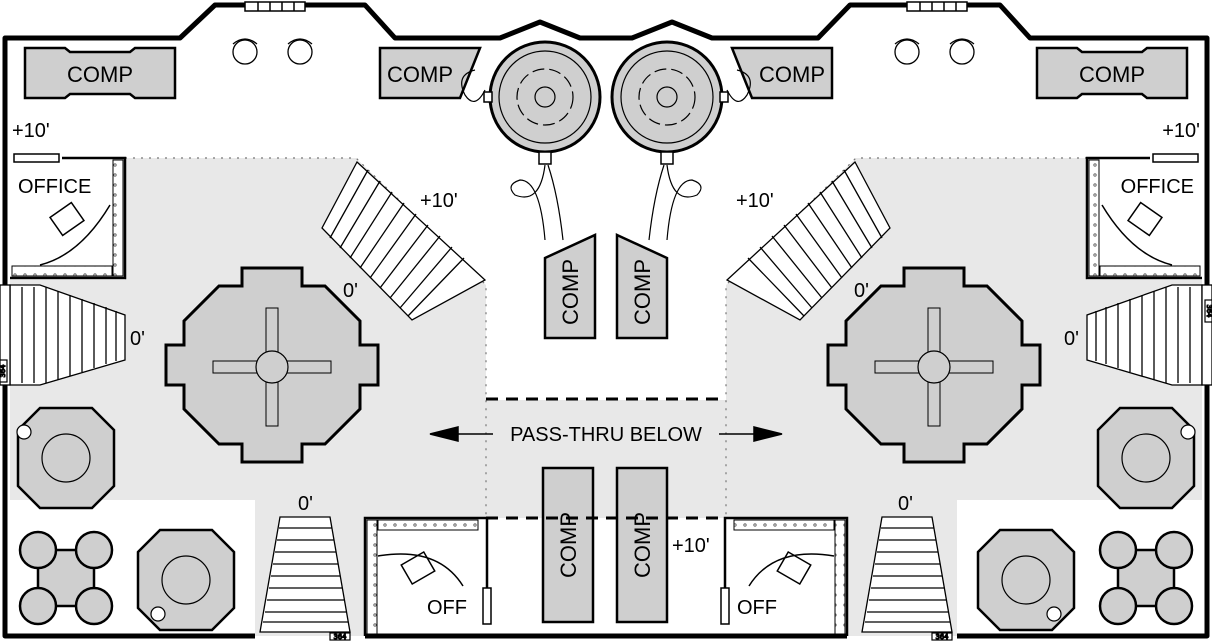  I want to click on lower-offices, so click(606, 576).